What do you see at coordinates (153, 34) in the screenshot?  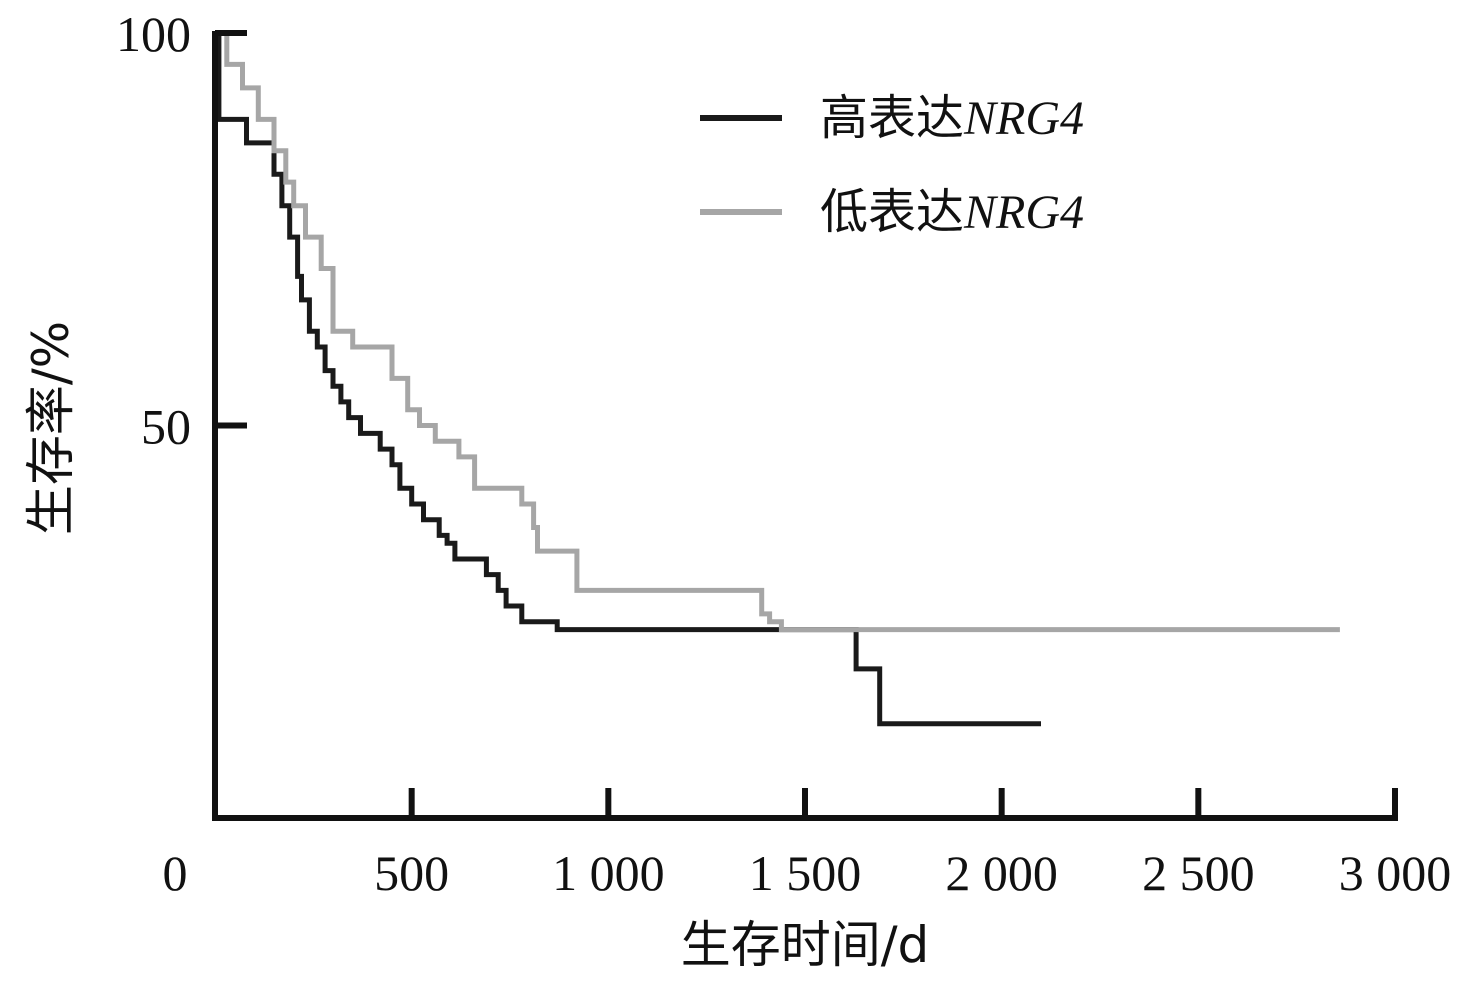 I see `y-tick-label: 100` at bounding box center [153, 34].